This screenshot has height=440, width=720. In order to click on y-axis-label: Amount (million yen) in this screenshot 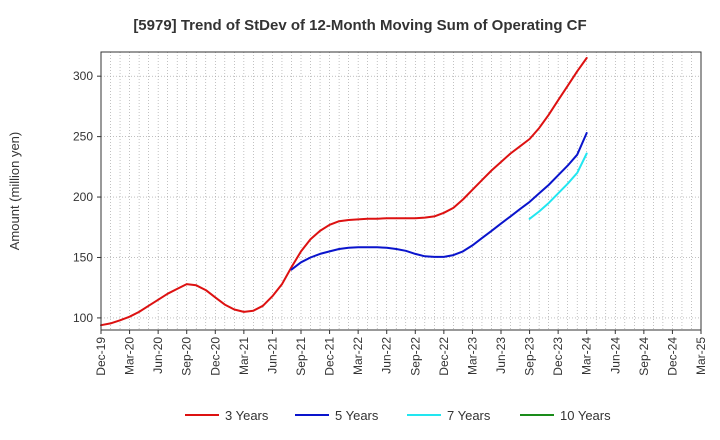, I will do `click(14, 191)`.